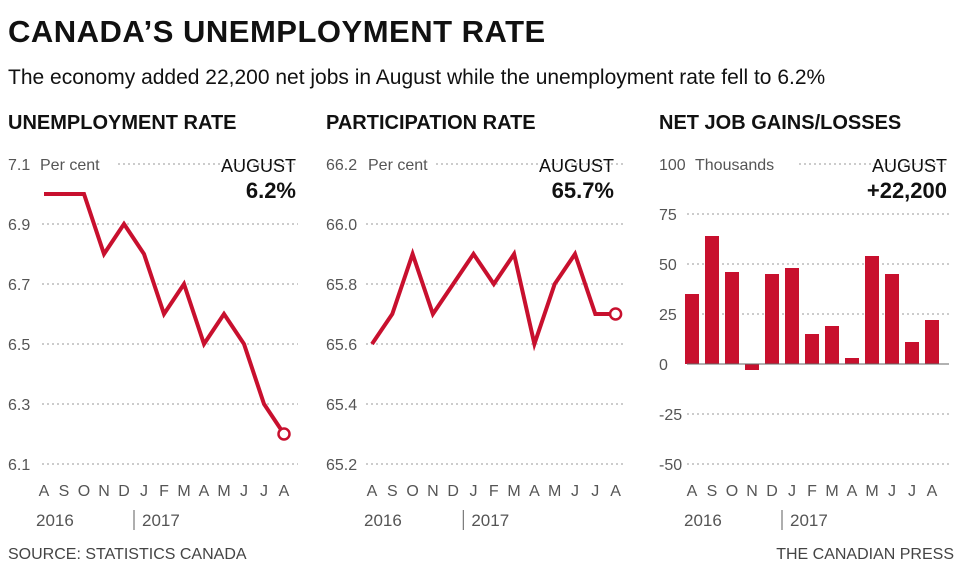 The width and height of the screenshot is (960, 575). What do you see at coordinates (670, 415) in the screenshot?
I see `y-tick-label: -25` at bounding box center [670, 415].